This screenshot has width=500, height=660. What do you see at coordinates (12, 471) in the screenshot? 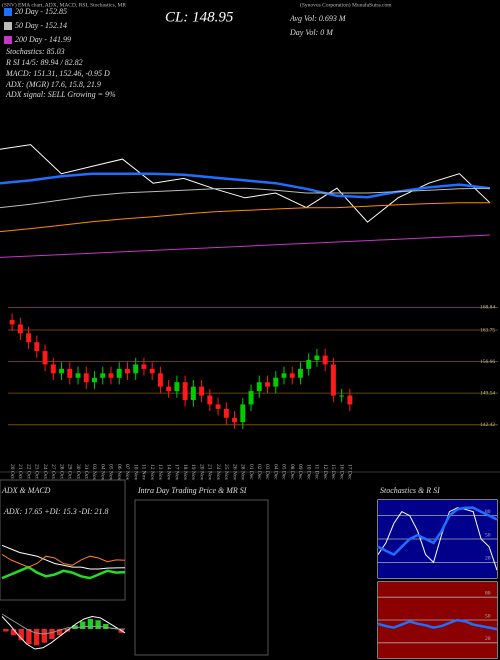
I see `x-tick-label: 20 Oct` at bounding box center [12, 471].